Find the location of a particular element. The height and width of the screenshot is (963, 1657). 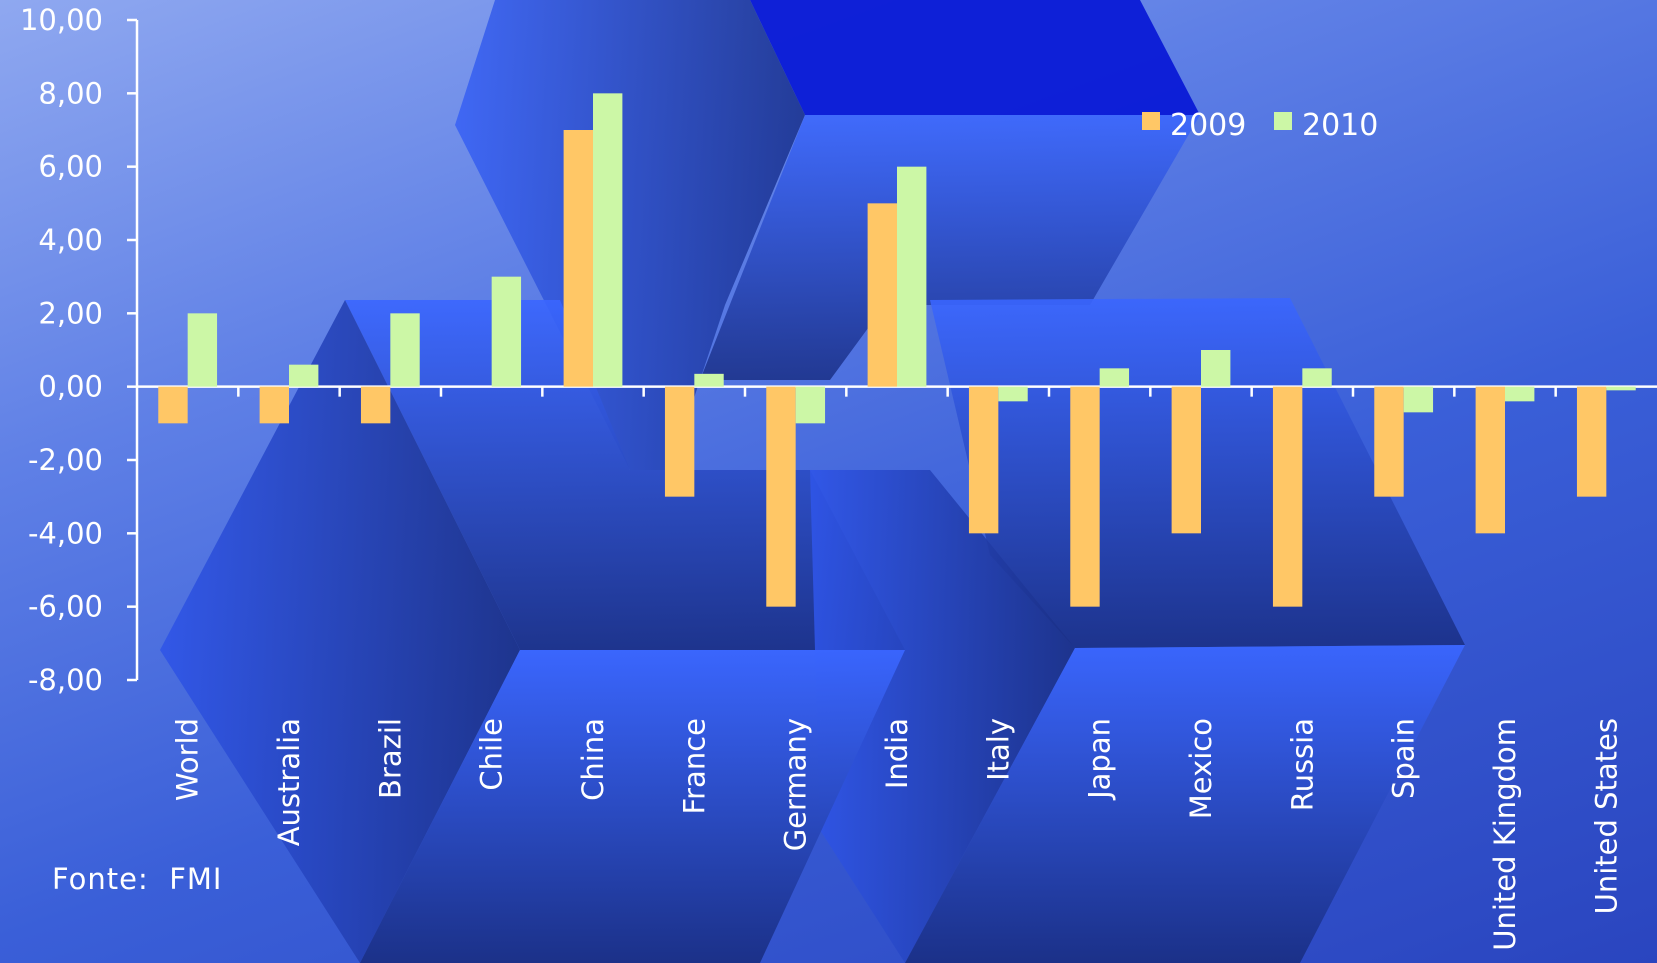

y-tick-label: 8,00 is located at coordinates (70, 93).